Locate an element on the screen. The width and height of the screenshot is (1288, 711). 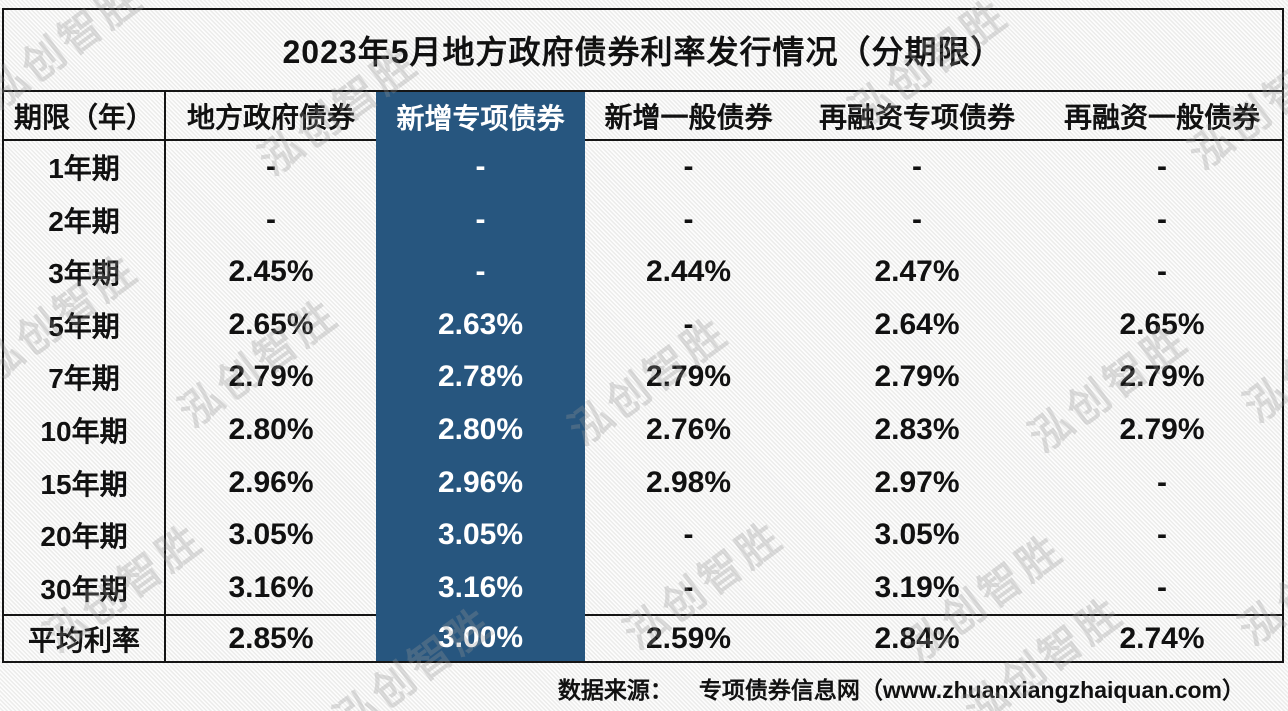
summary-cell: 2.84% is located at coordinates (917, 637).